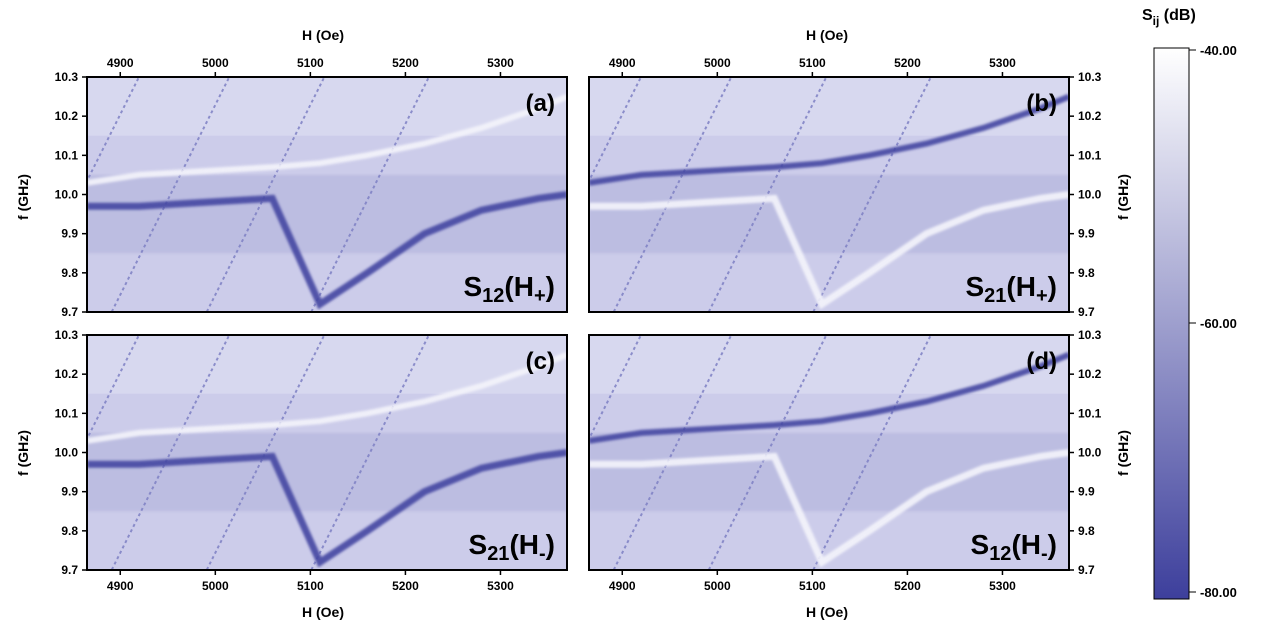  I want to click on panel-label: (b), so click(1041, 103).